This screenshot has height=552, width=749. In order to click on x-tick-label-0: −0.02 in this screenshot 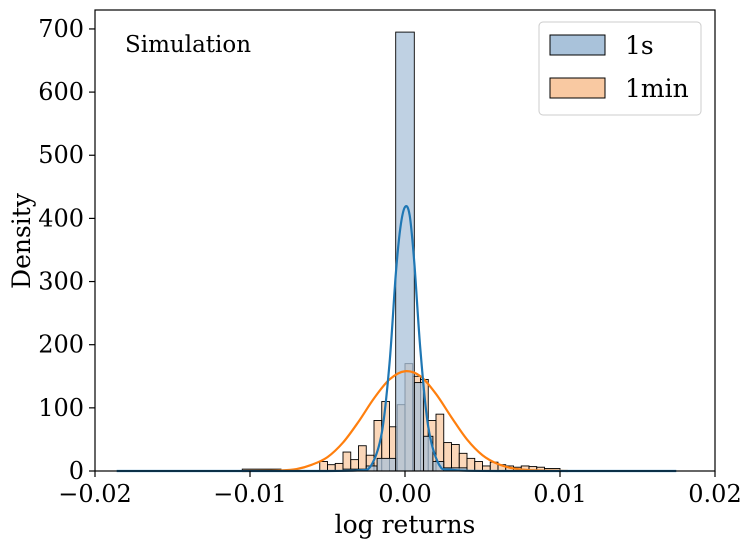, I will do `click(95, 494)`.